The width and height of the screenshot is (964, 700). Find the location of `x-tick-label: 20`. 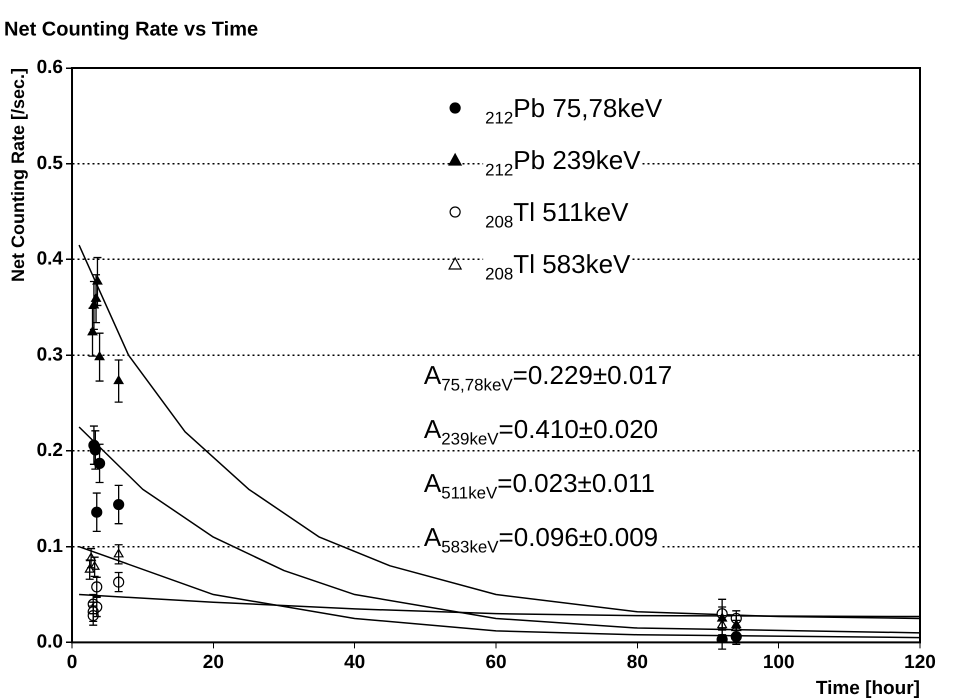

x-tick-label: 20 is located at coordinates (213, 663).